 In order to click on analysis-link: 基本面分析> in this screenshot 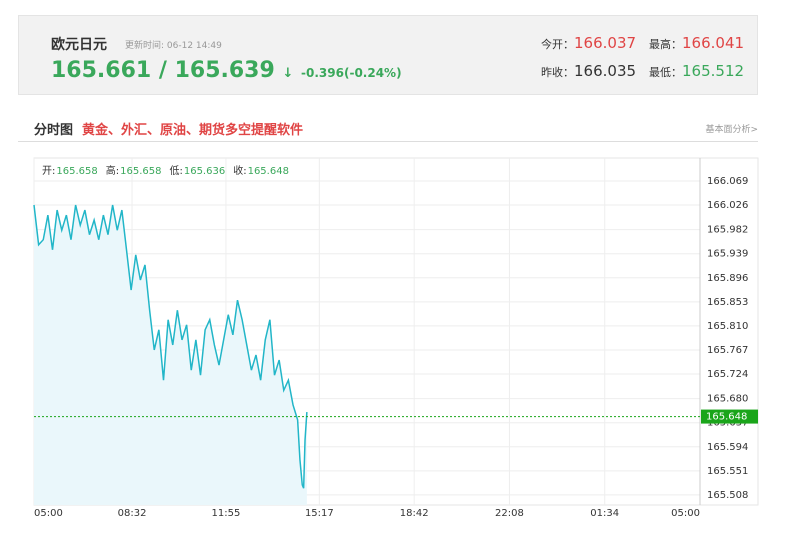, I will do `click(731, 130)`.